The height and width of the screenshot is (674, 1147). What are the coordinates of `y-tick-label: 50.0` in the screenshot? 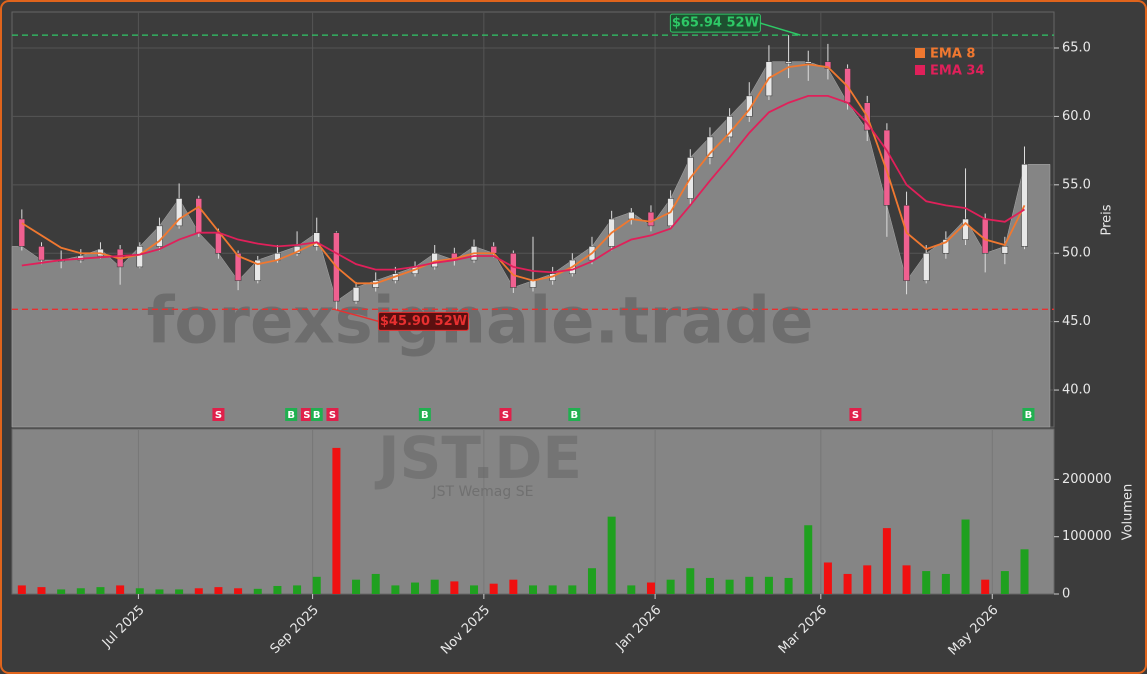 It's located at (1076, 253).